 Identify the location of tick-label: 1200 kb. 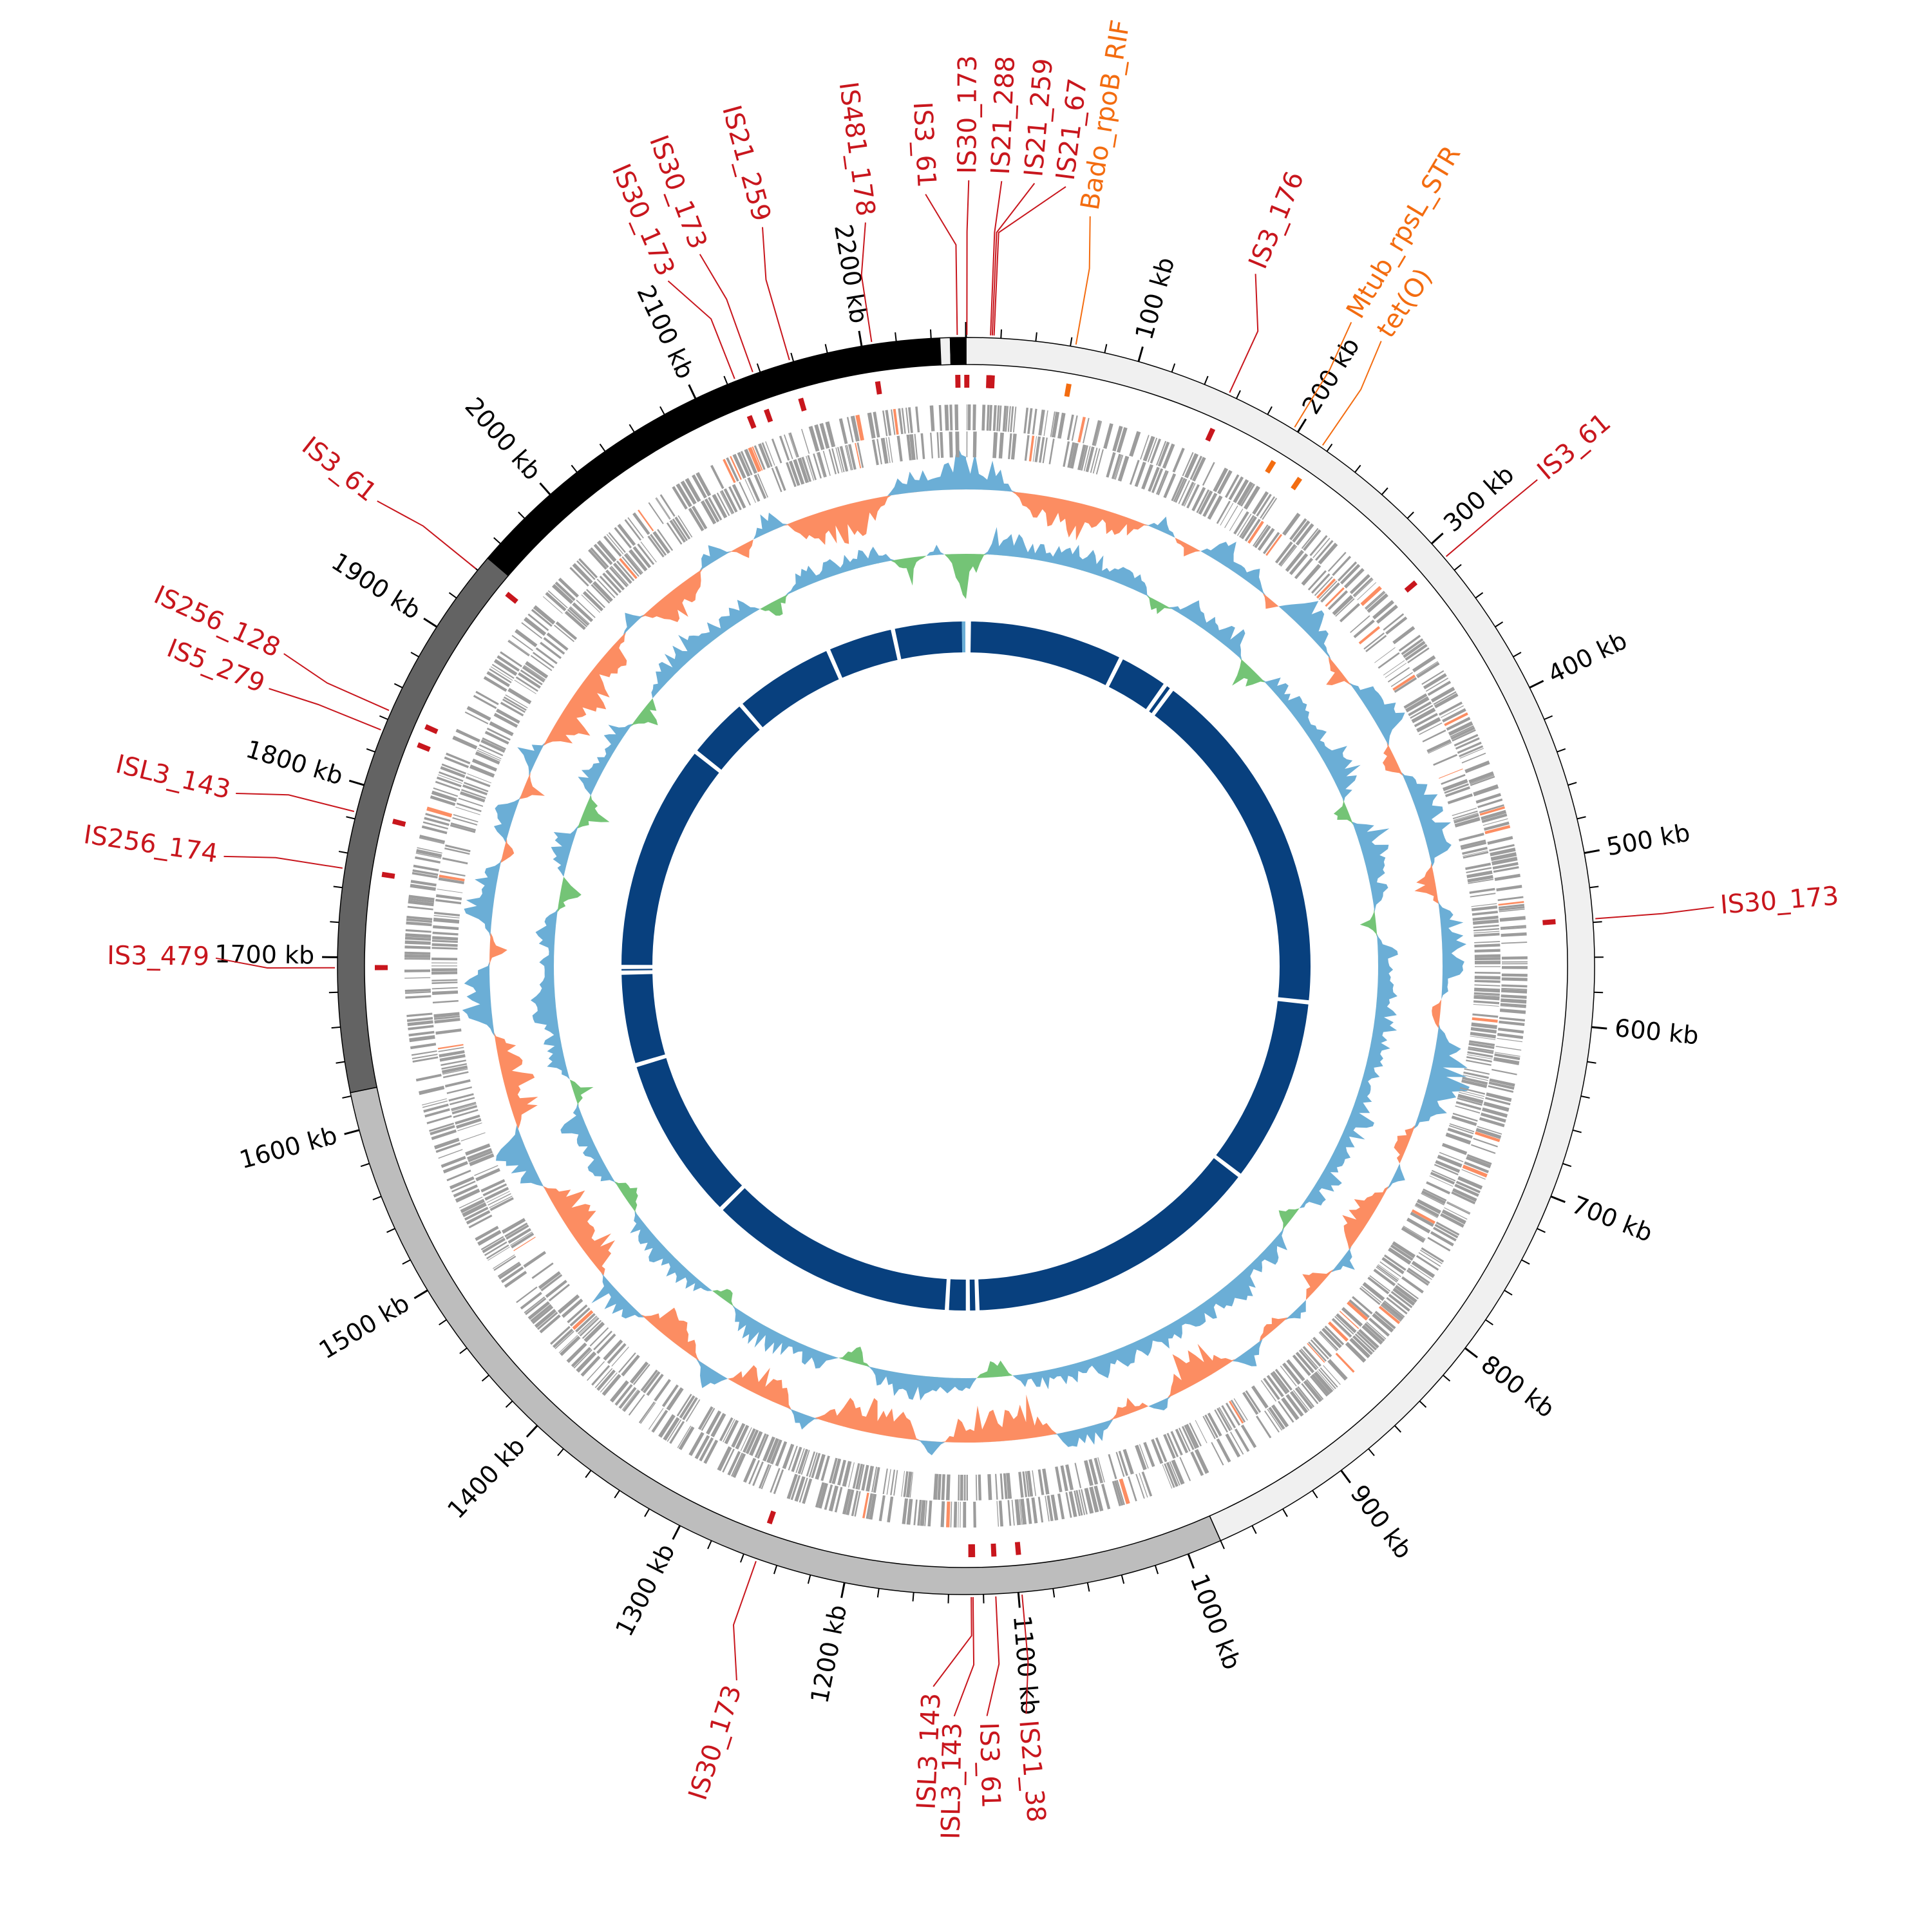
(828, 1654).